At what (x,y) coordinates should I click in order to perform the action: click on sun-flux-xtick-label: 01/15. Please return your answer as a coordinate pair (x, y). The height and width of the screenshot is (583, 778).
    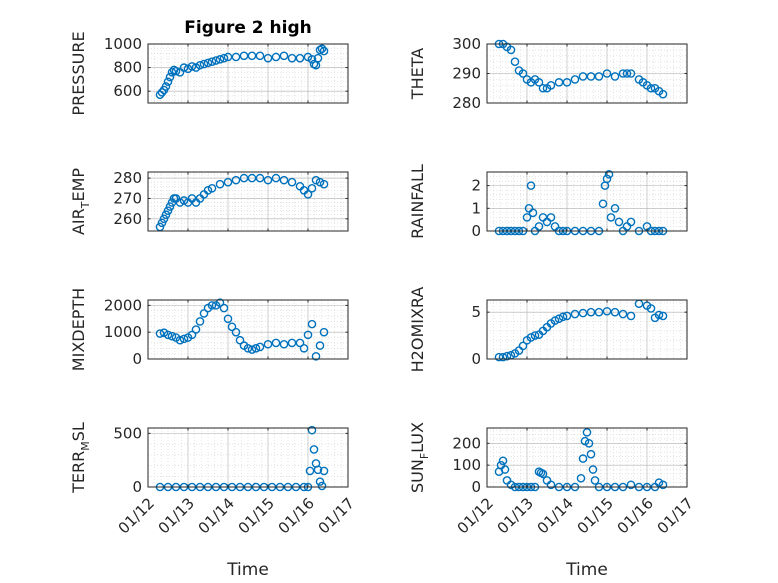
    Looking at the image, I should click on (595, 515).